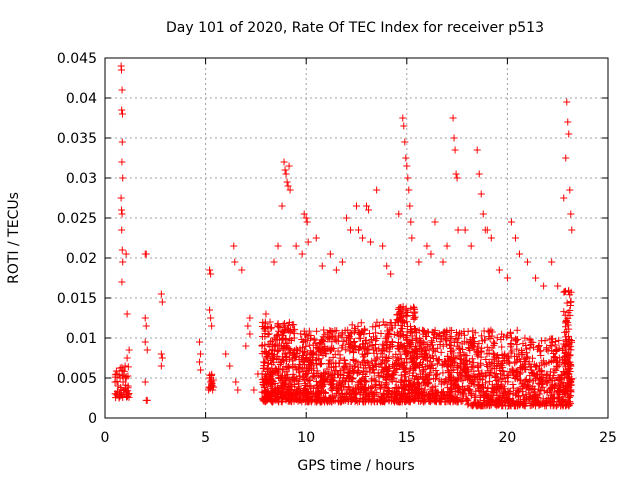 This screenshot has width=640, height=480. Describe the element at coordinates (81, 259) in the screenshot. I see `y-tick-label: 0.02` at that location.